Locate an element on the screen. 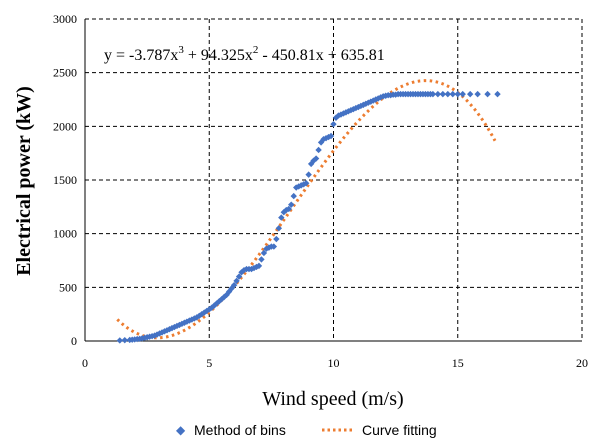 Image resolution: width=590 pixels, height=443 pixels. x-tick-label-0: 0 is located at coordinates (85, 363).